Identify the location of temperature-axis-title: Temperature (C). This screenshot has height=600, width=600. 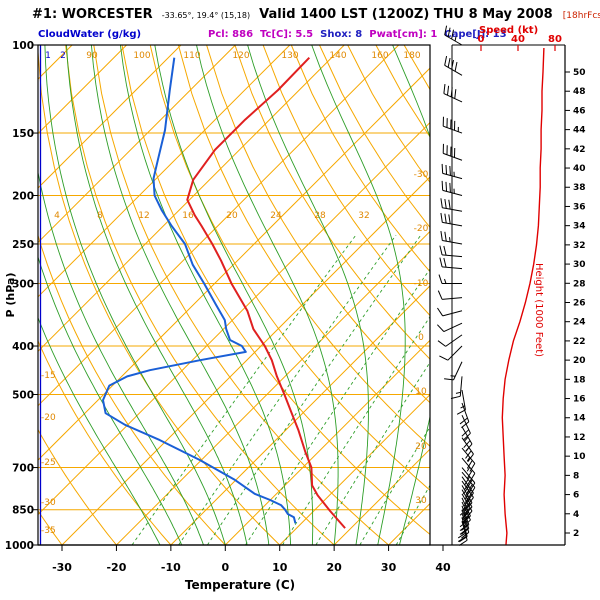
(240, 585).